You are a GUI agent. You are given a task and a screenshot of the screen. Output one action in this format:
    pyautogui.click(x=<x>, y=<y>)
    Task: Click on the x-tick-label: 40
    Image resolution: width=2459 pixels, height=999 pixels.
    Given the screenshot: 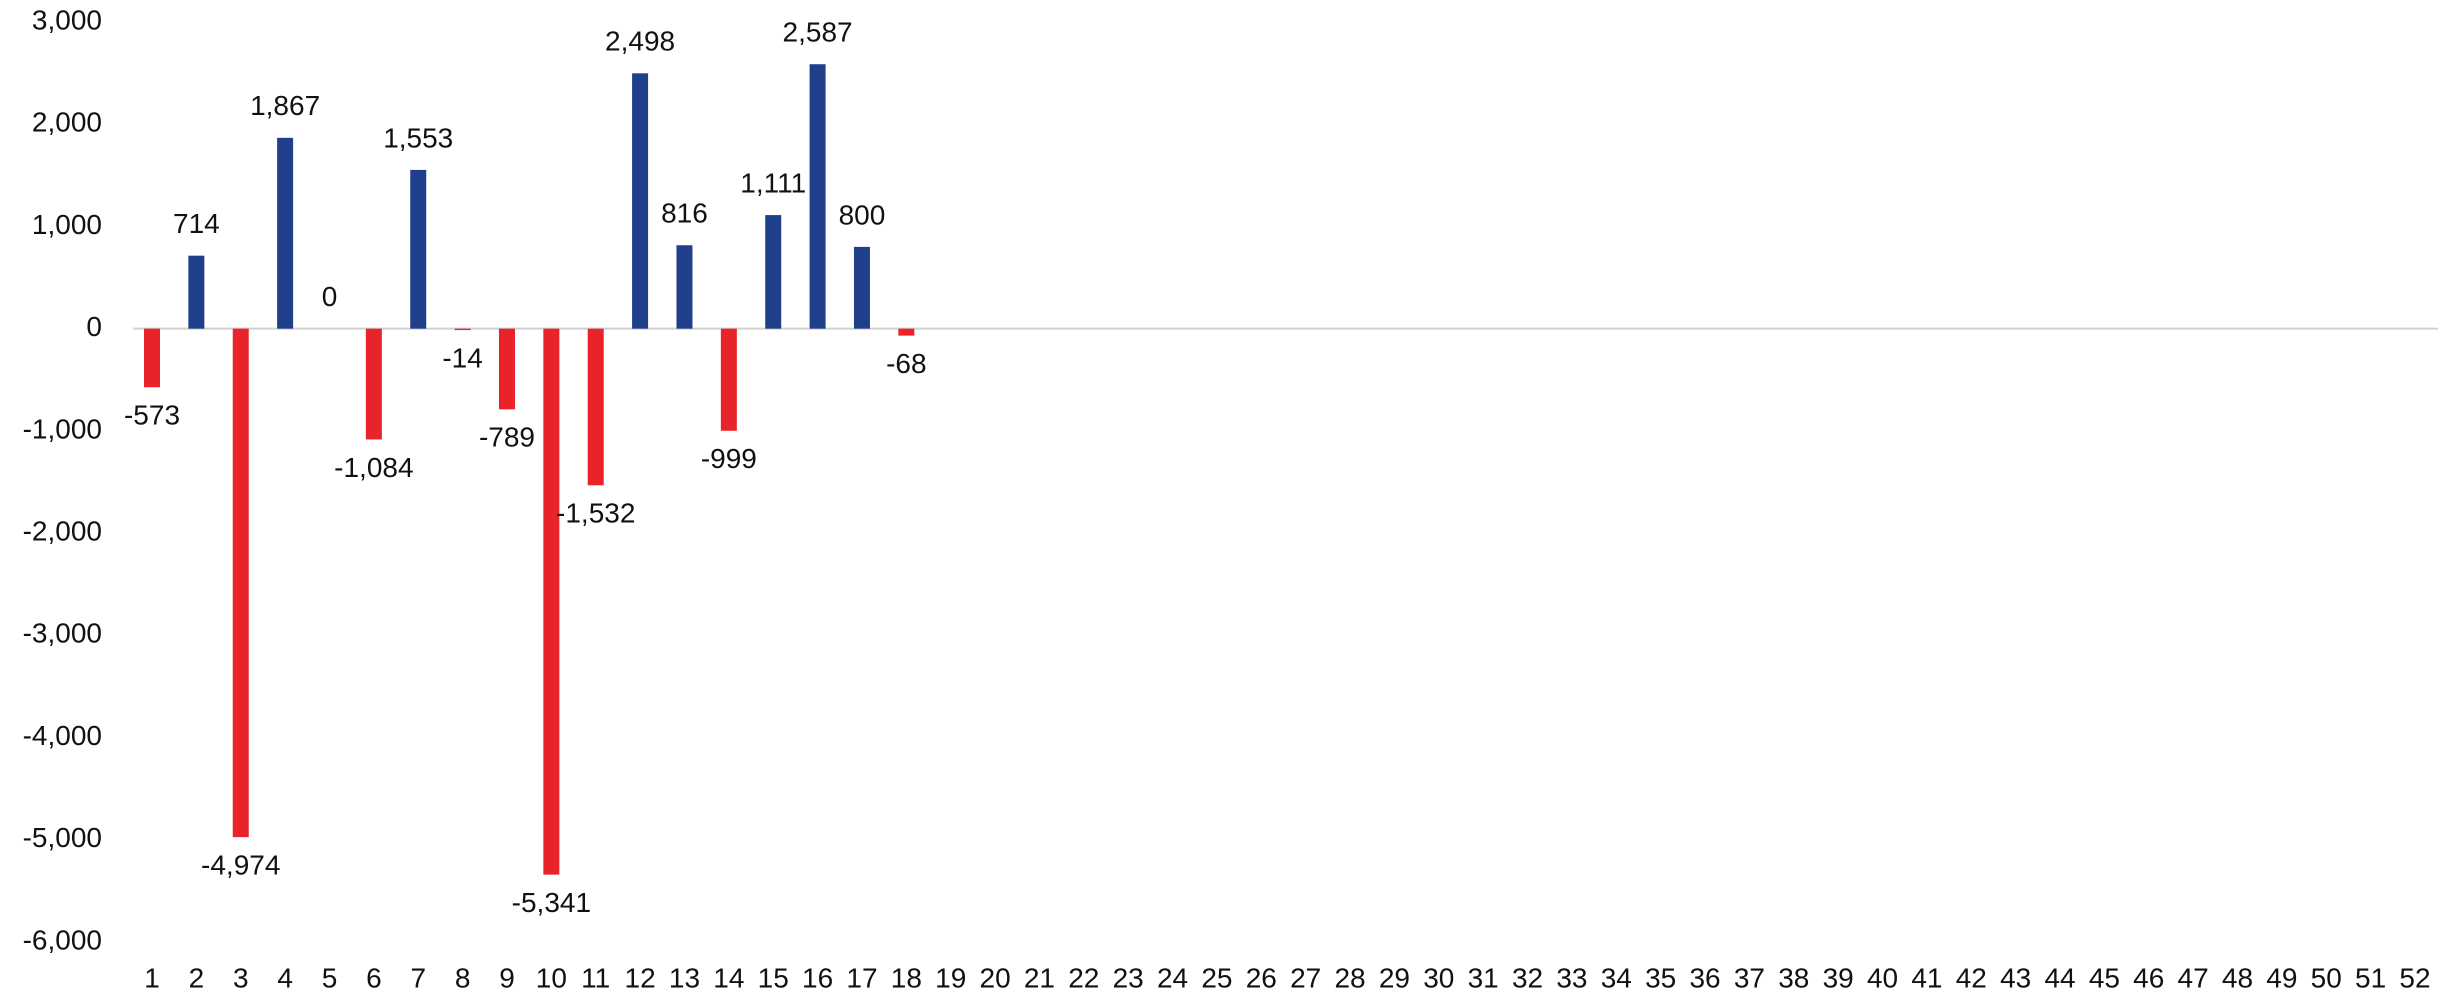 What is the action you would take?
    pyautogui.click(x=1882, y=977)
    